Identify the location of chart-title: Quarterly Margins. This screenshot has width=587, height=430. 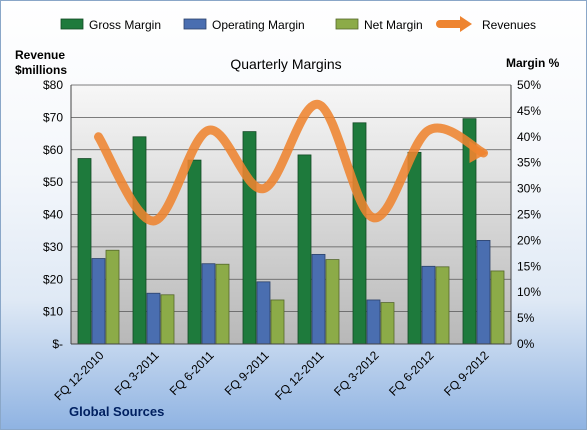
(285, 64).